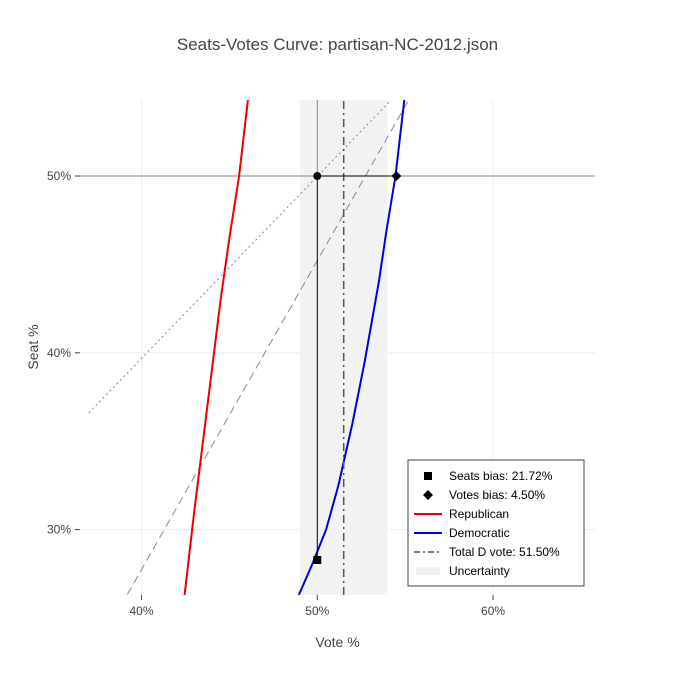 The width and height of the screenshot is (675, 675). Describe the element at coordinates (501, 476) in the screenshot. I see `legend-label: Seats bias: 21.72%` at that location.